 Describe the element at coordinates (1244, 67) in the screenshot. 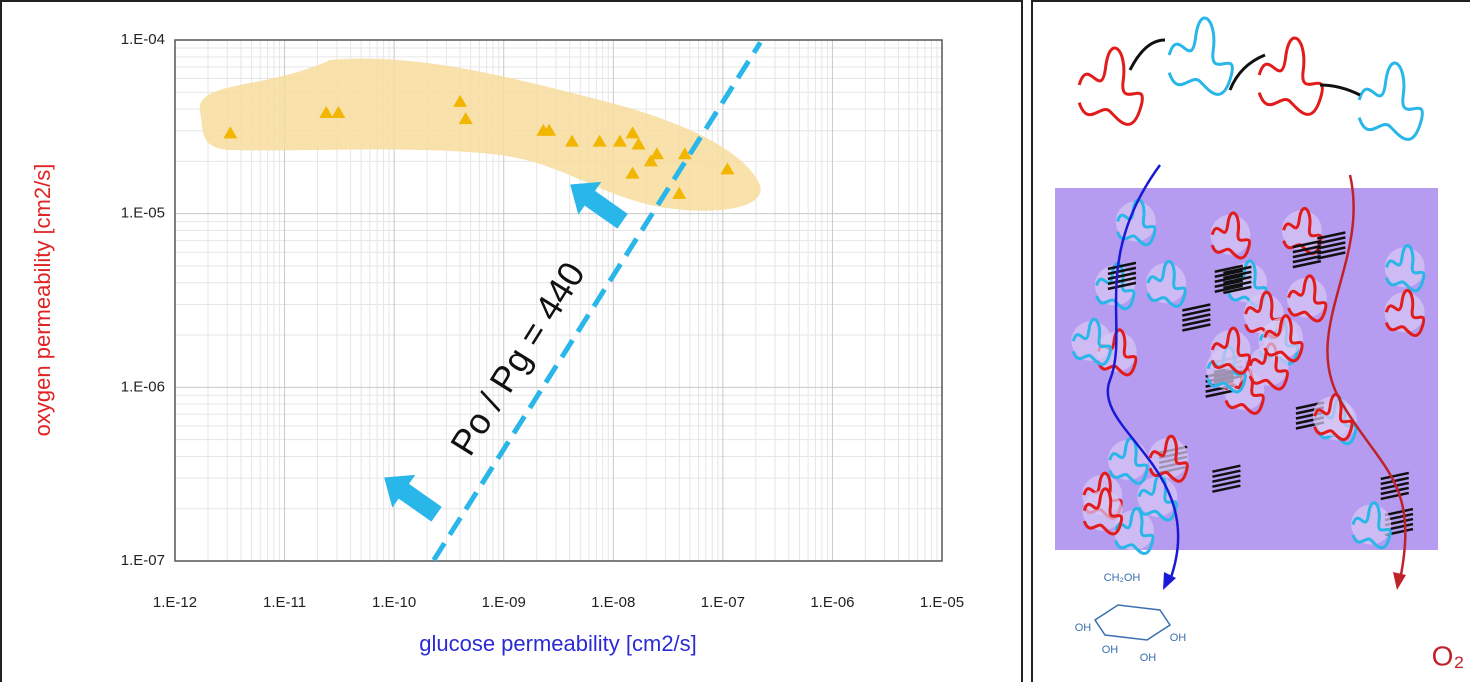

I see `chain-link` at that location.